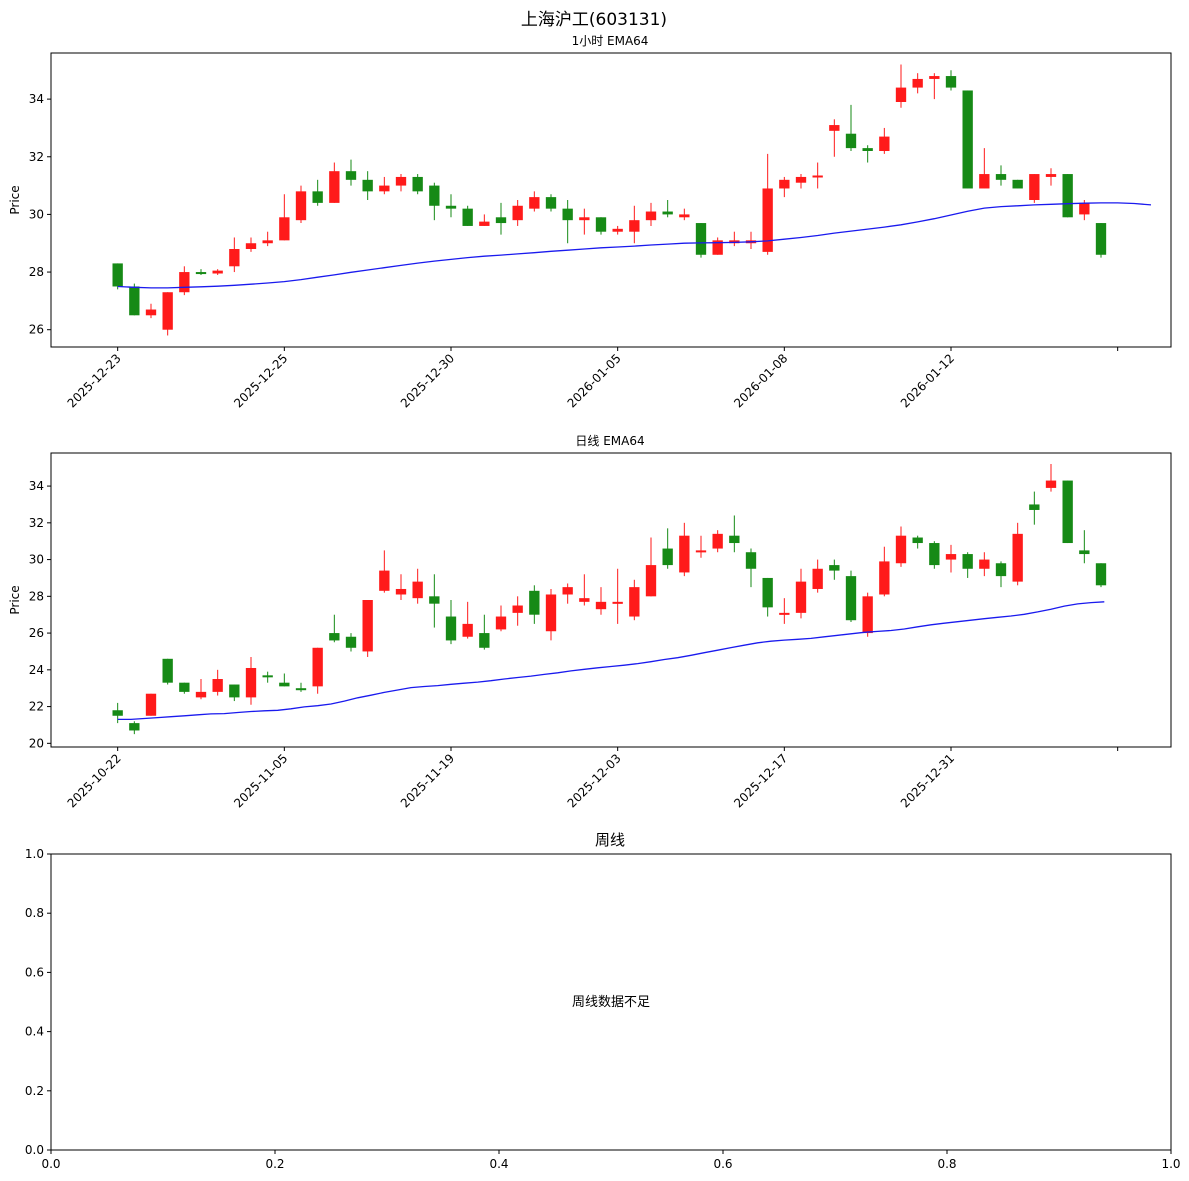 The image size is (1189, 1181). Describe the element at coordinates (610, 840) in the screenshot. I see `weekly-chart-title: 周线` at that location.